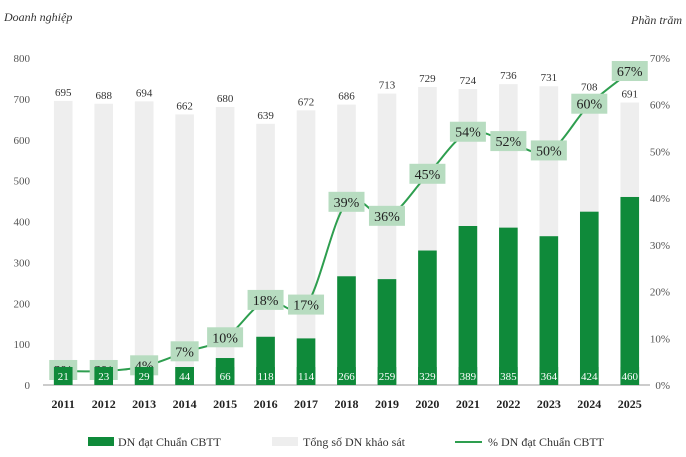 The width and height of the screenshot is (686, 457). What do you see at coordinates (589, 404) in the screenshot?
I see `x-tick-label: 2024` at bounding box center [589, 404].